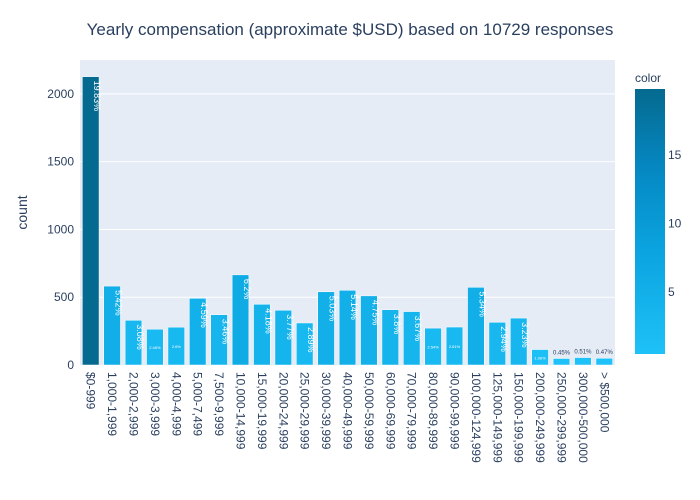  What do you see at coordinates (476, 417) in the screenshot?
I see `x-tick-label: 100,000-124,999` at bounding box center [476, 417].